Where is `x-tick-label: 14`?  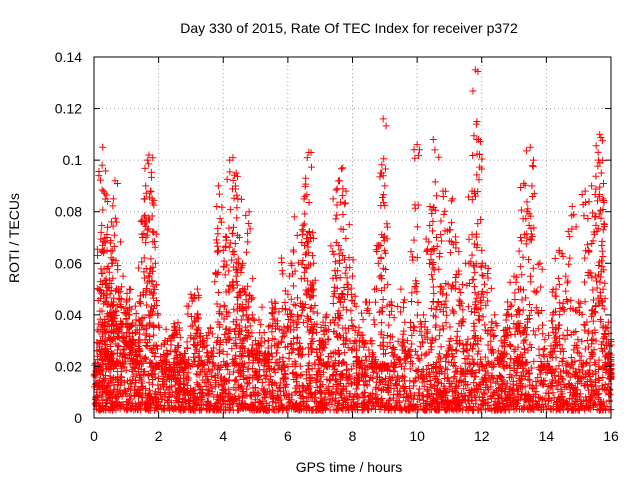
x-tick-label: 14 is located at coordinates (547, 436).